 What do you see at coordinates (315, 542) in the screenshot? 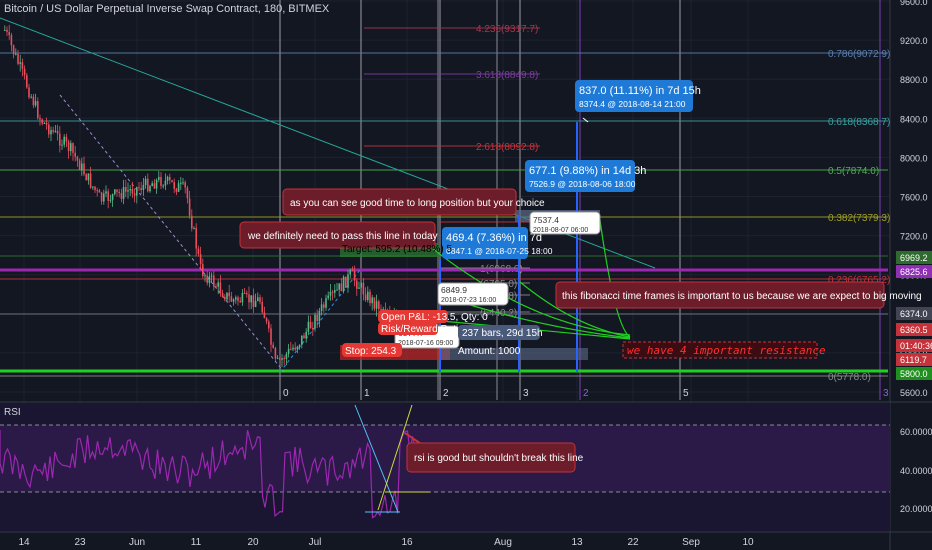
I see `time-tick: Jul` at bounding box center [315, 542].